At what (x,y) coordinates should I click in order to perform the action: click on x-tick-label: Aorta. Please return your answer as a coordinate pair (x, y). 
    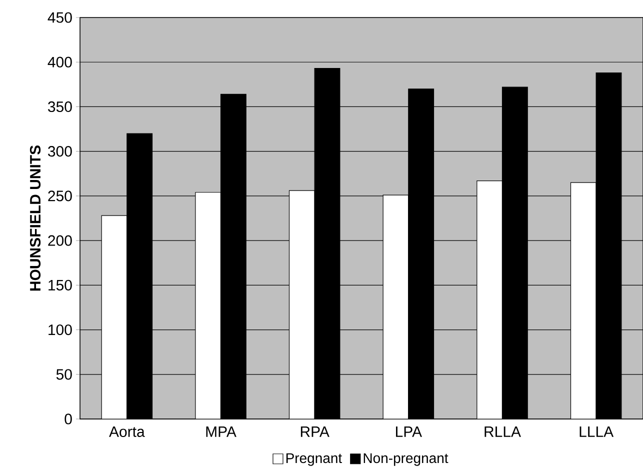
    Looking at the image, I should click on (127, 431).